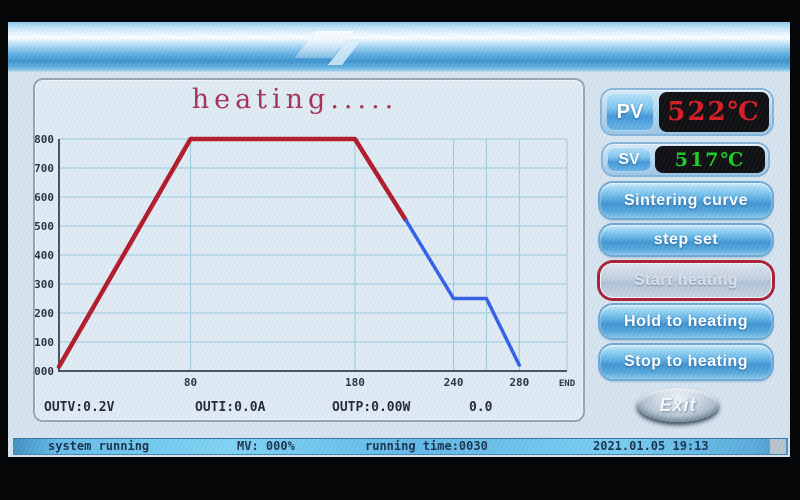 This screenshot has width=800, height=500. I want to click on sv-readout: SV 517℃, so click(685, 159).